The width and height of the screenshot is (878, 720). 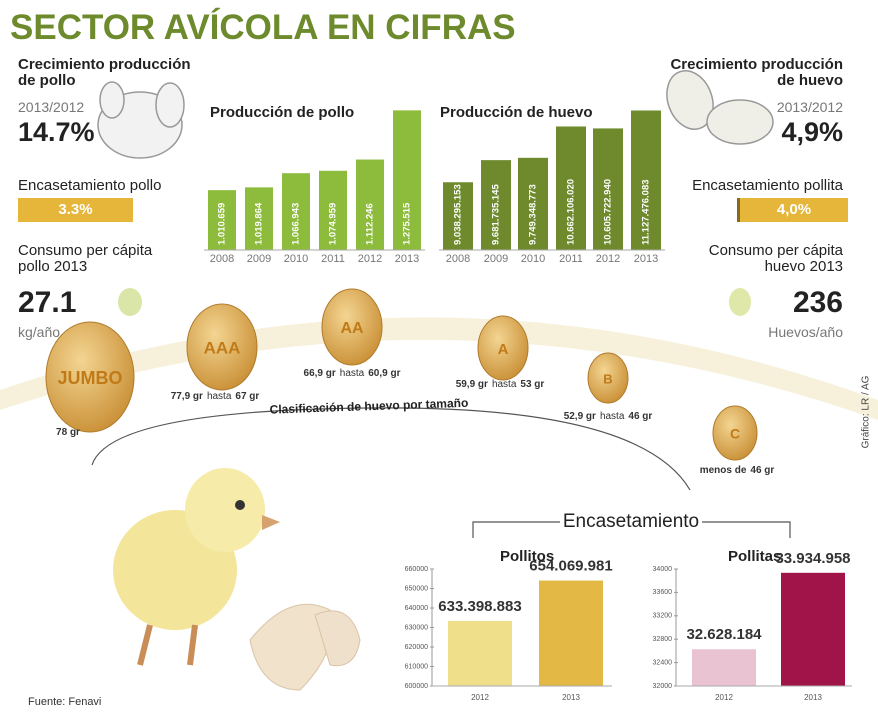 I want to click on y-tick-label: 600000, so click(x=416, y=686).